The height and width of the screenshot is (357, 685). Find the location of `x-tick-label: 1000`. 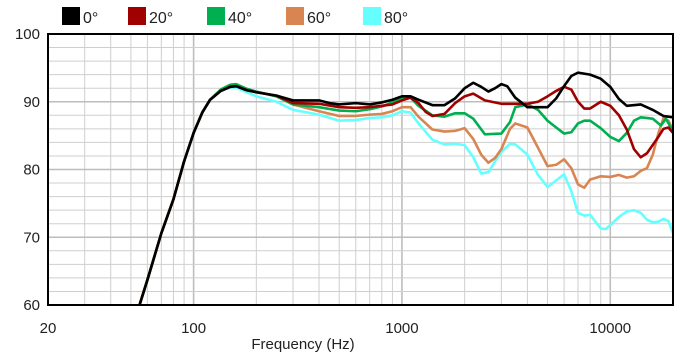

x-tick-label: 1000 is located at coordinates (401, 328).